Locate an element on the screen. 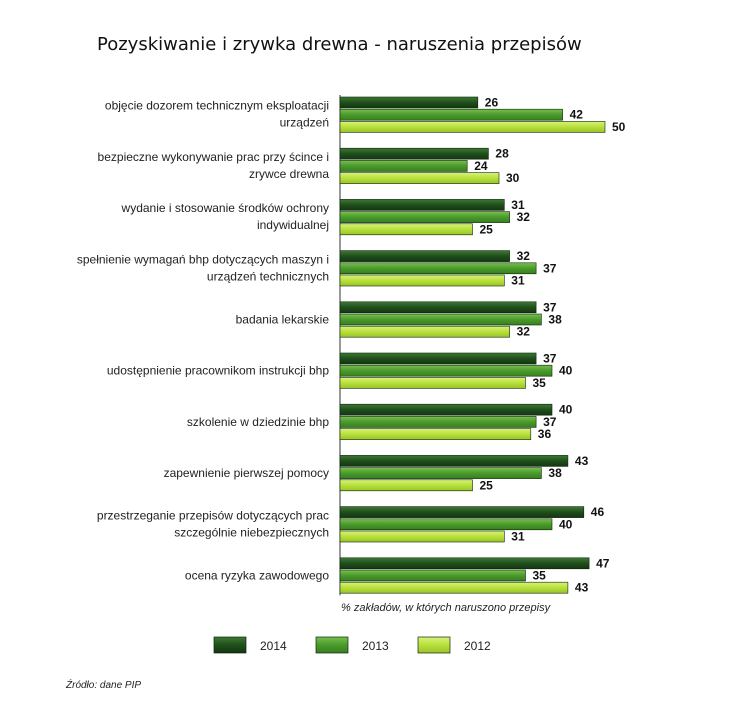 This screenshot has width=730, height=726. category-label-line: udostępnienie pracownikom instrukcji bhp is located at coordinates (218, 371).